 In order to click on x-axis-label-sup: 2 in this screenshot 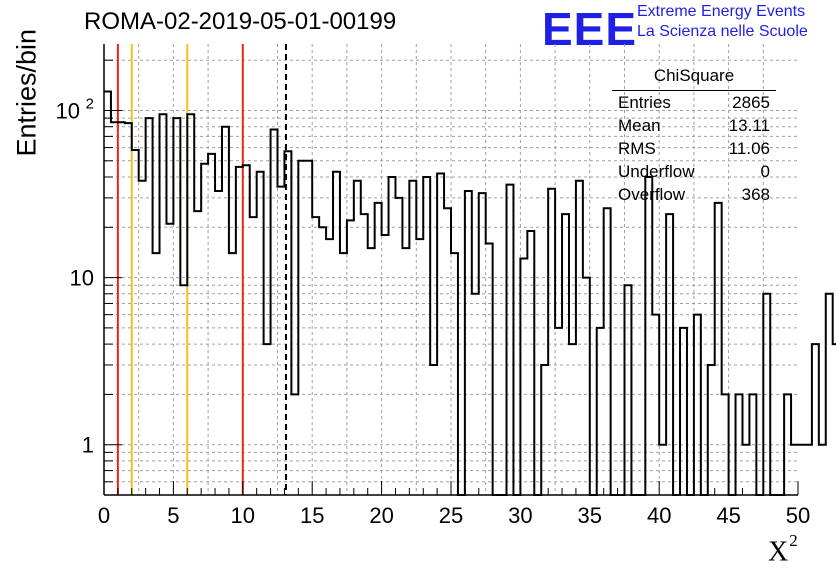, I will do `click(793, 540)`.